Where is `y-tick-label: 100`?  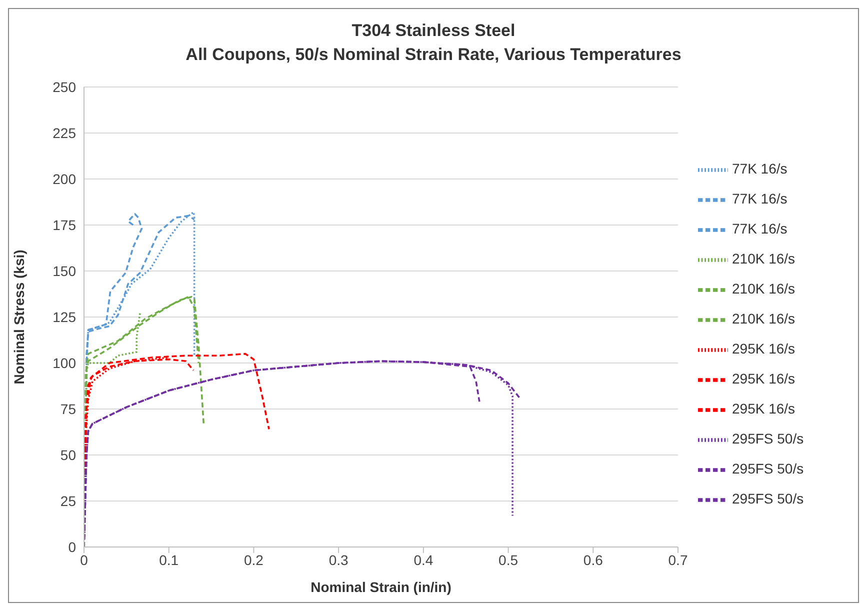
y-tick-label: 100 is located at coordinates (64, 362).